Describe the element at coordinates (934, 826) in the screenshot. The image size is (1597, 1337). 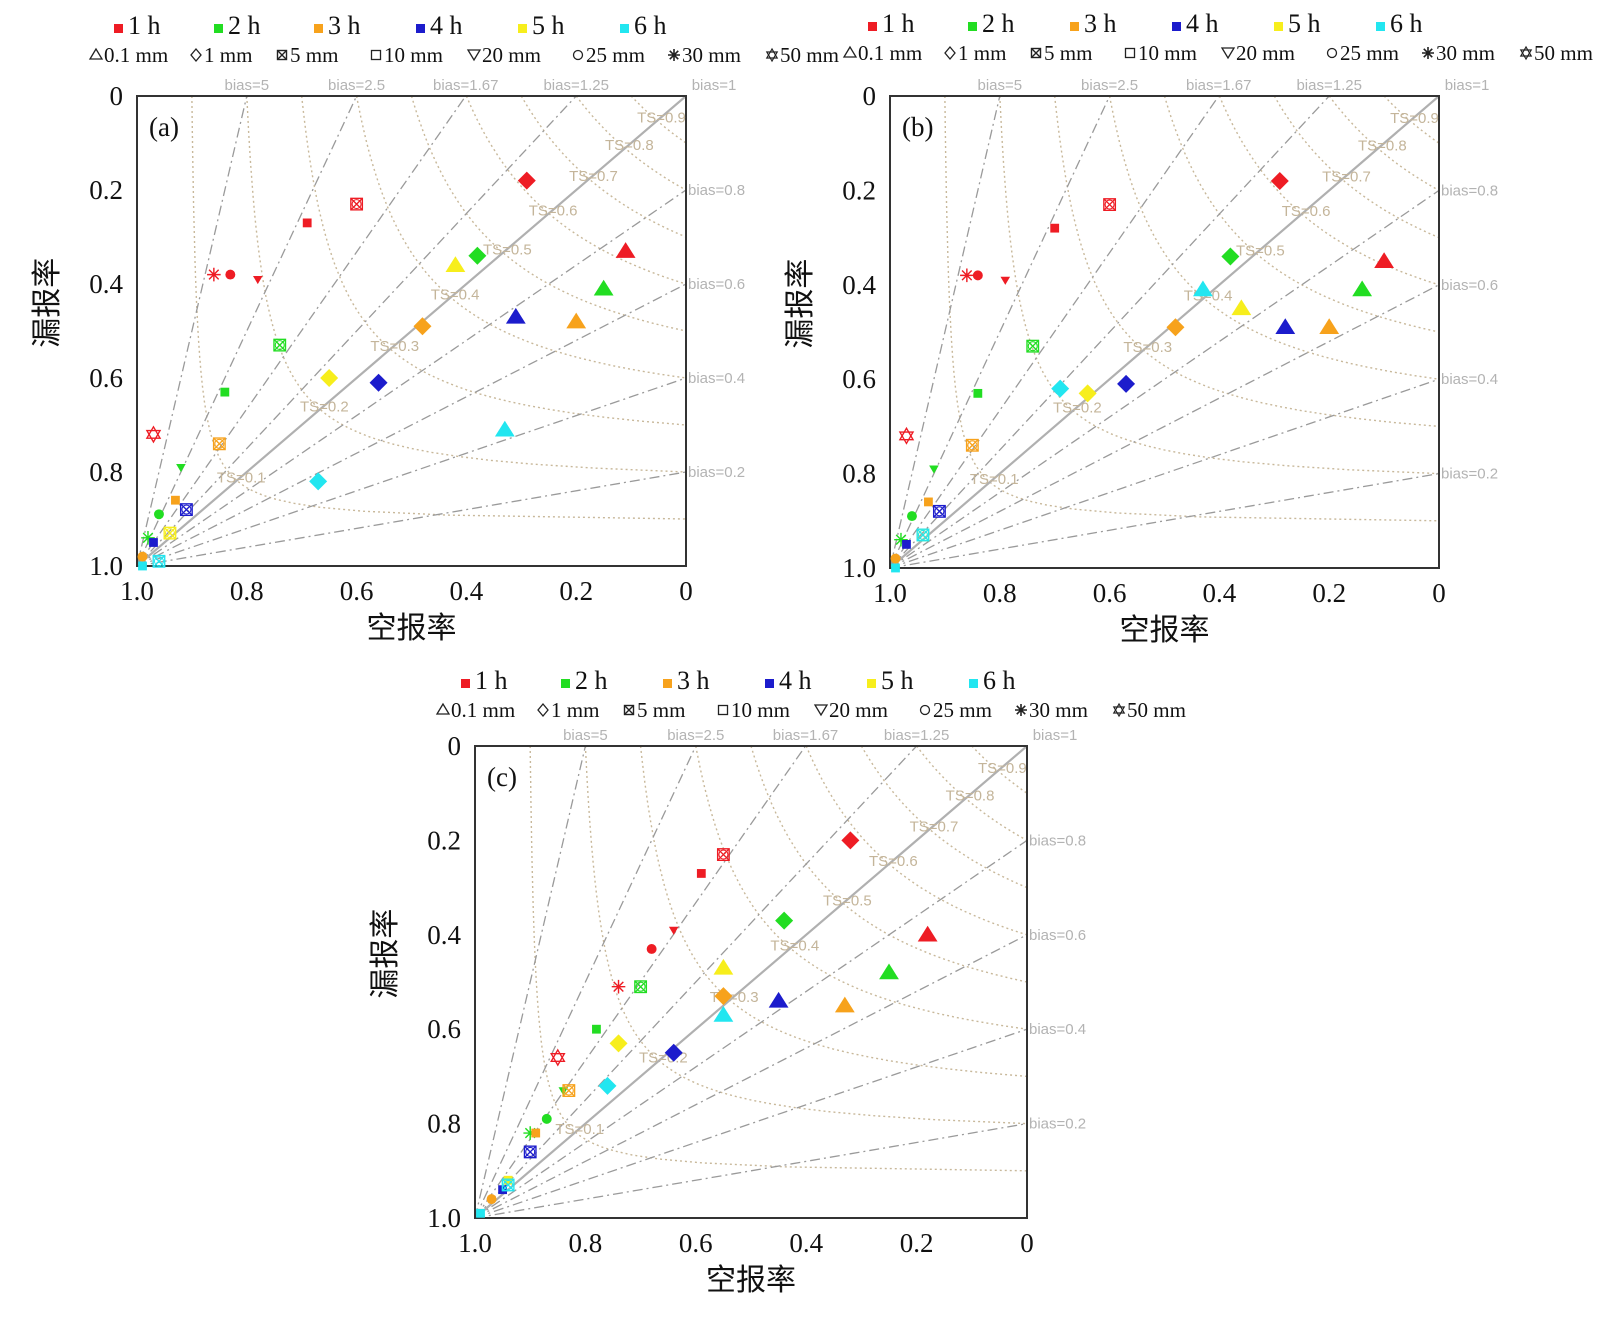
I see `ts-label: TS=0.7` at that location.